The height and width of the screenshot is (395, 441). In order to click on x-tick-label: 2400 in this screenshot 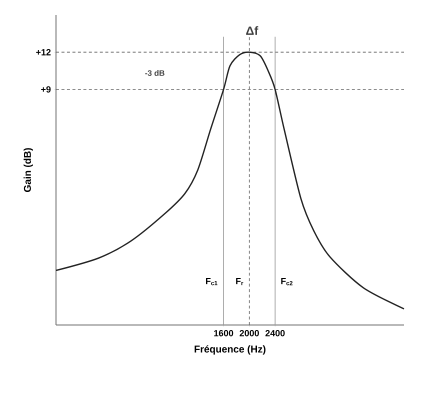, I will do `click(275, 333)`.